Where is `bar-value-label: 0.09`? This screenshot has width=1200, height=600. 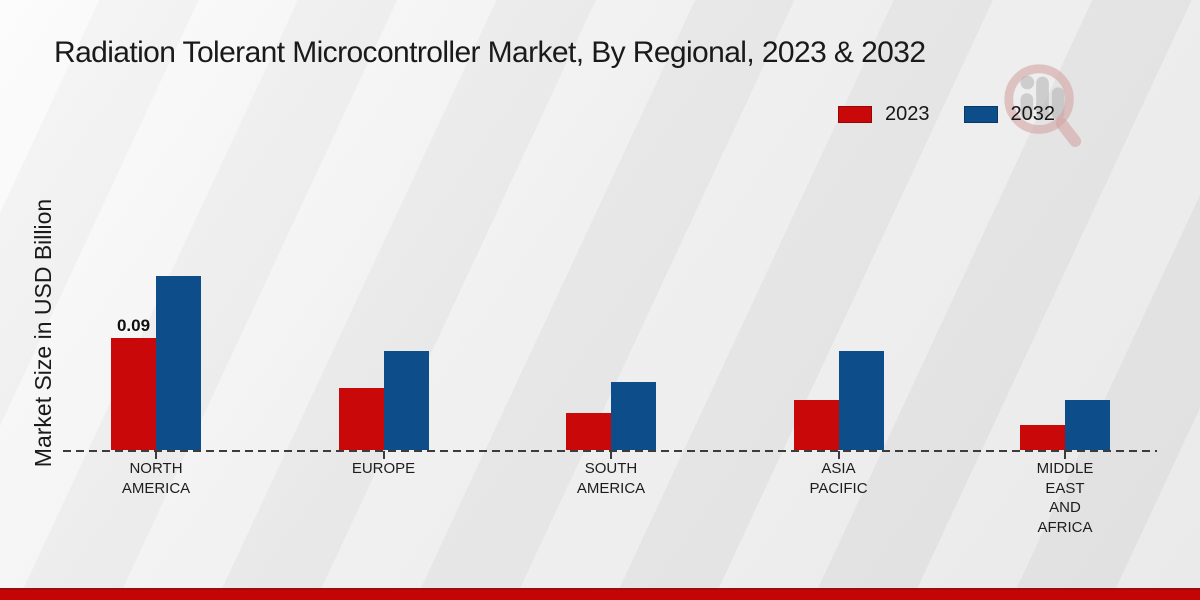
bar-value-label: 0.09 is located at coordinates (133, 325).